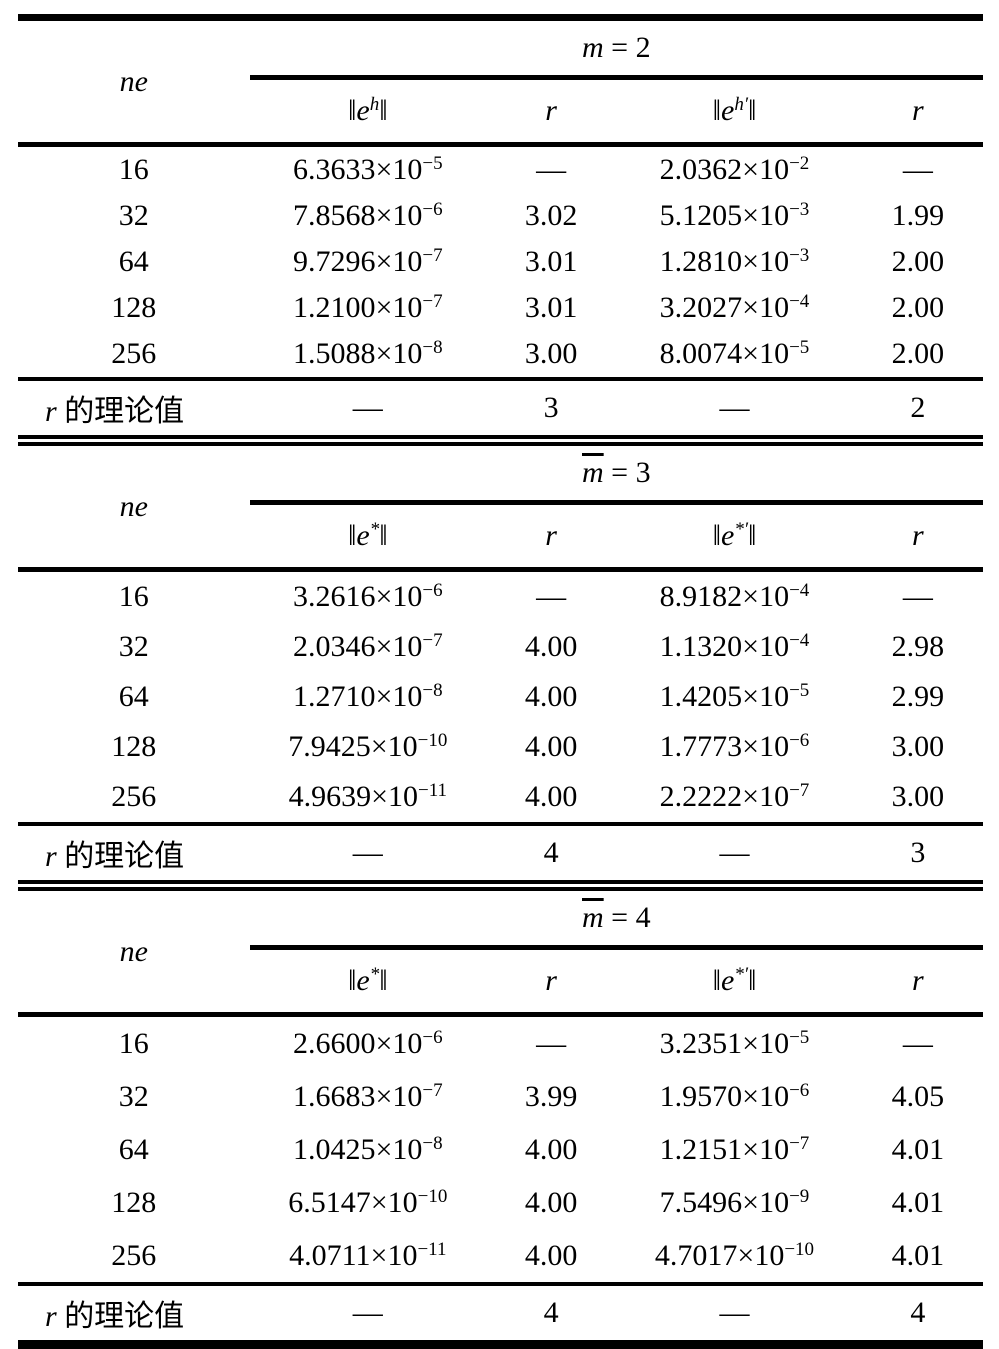 This screenshot has width=999, height=1349. What do you see at coordinates (500, 647) in the screenshot?
I see `table-row: 32 2.0346×10−7 4.00 1.1320×10−4 2.98` at bounding box center [500, 647].